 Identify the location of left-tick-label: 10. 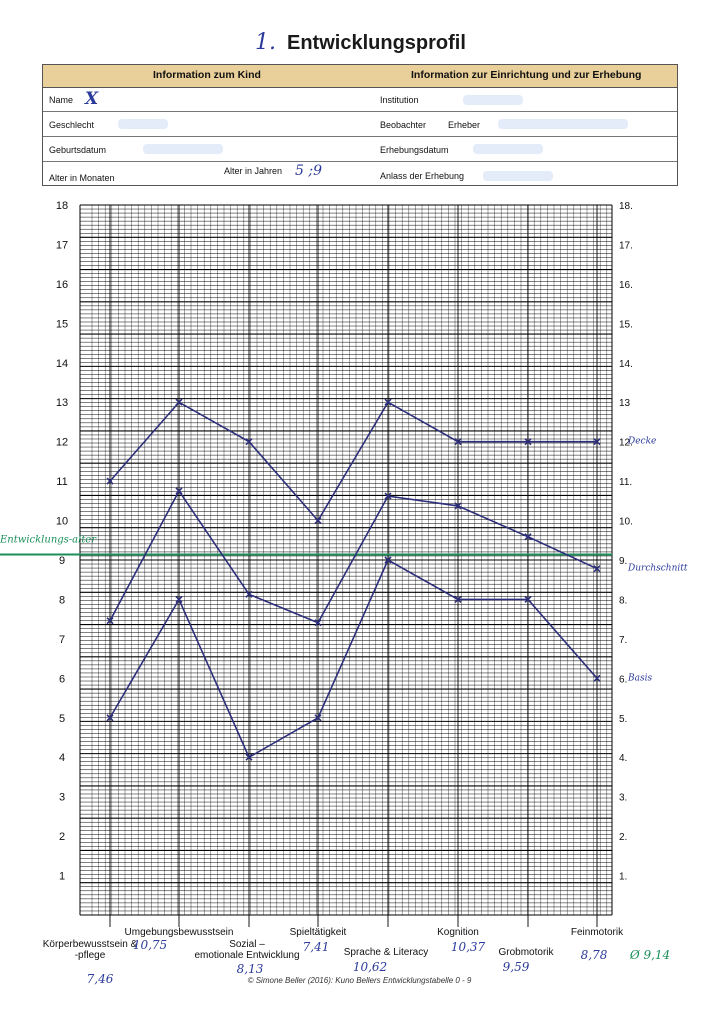
(62, 522).